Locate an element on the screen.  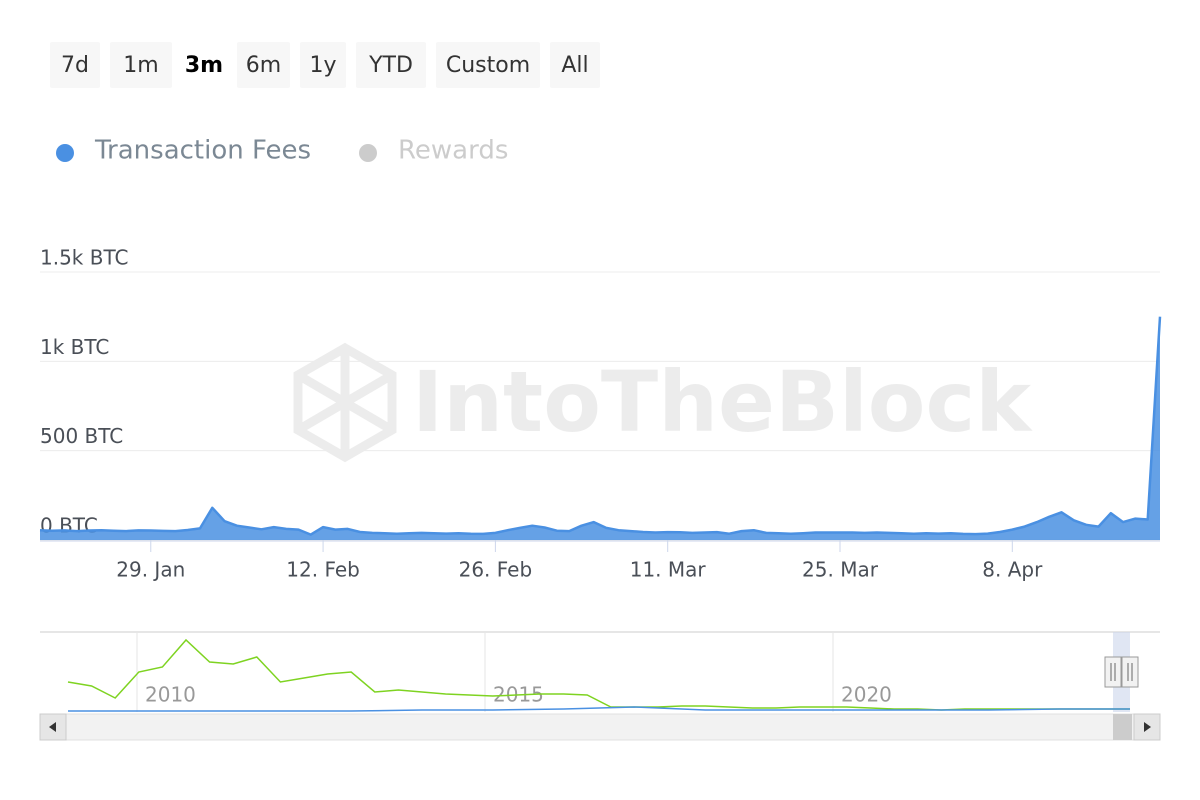
x-tick-label: 12. Feb is located at coordinates (323, 570).